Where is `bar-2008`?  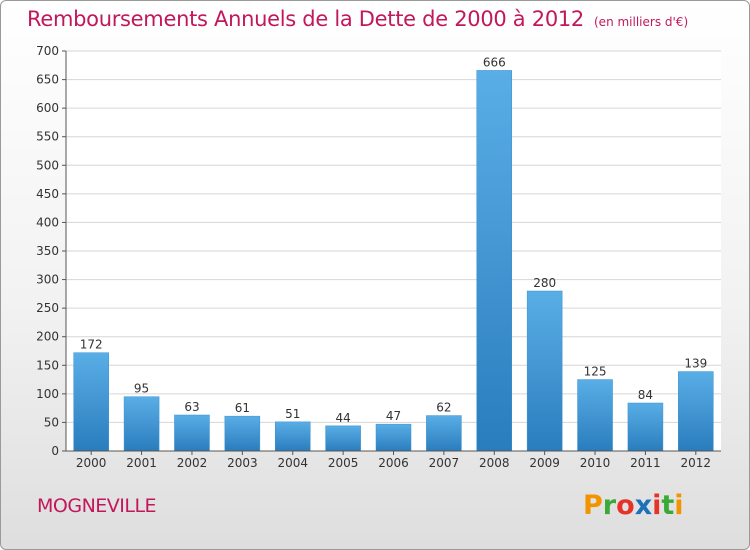
bar-2008 is located at coordinates (494, 261).